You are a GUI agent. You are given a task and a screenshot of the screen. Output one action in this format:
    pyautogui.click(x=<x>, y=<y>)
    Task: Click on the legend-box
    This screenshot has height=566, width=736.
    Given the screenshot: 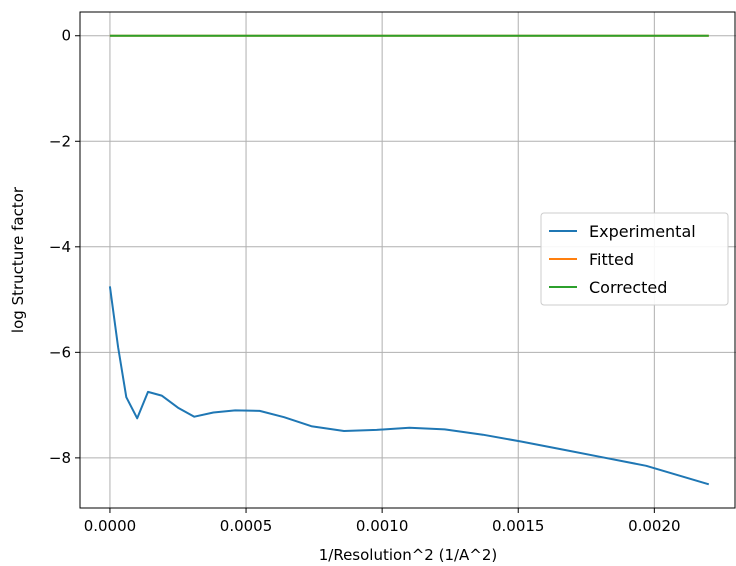 What is the action you would take?
    pyautogui.click(x=634, y=259)
    